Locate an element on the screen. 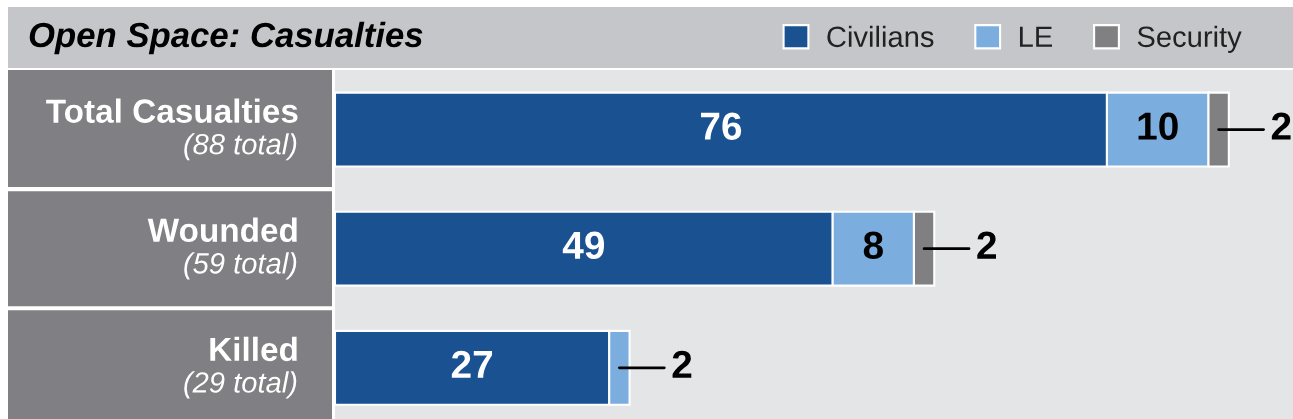 The width and height of the screenshot is (1293, 419). legend-label: Civilians is located at coordinates (880, 36).